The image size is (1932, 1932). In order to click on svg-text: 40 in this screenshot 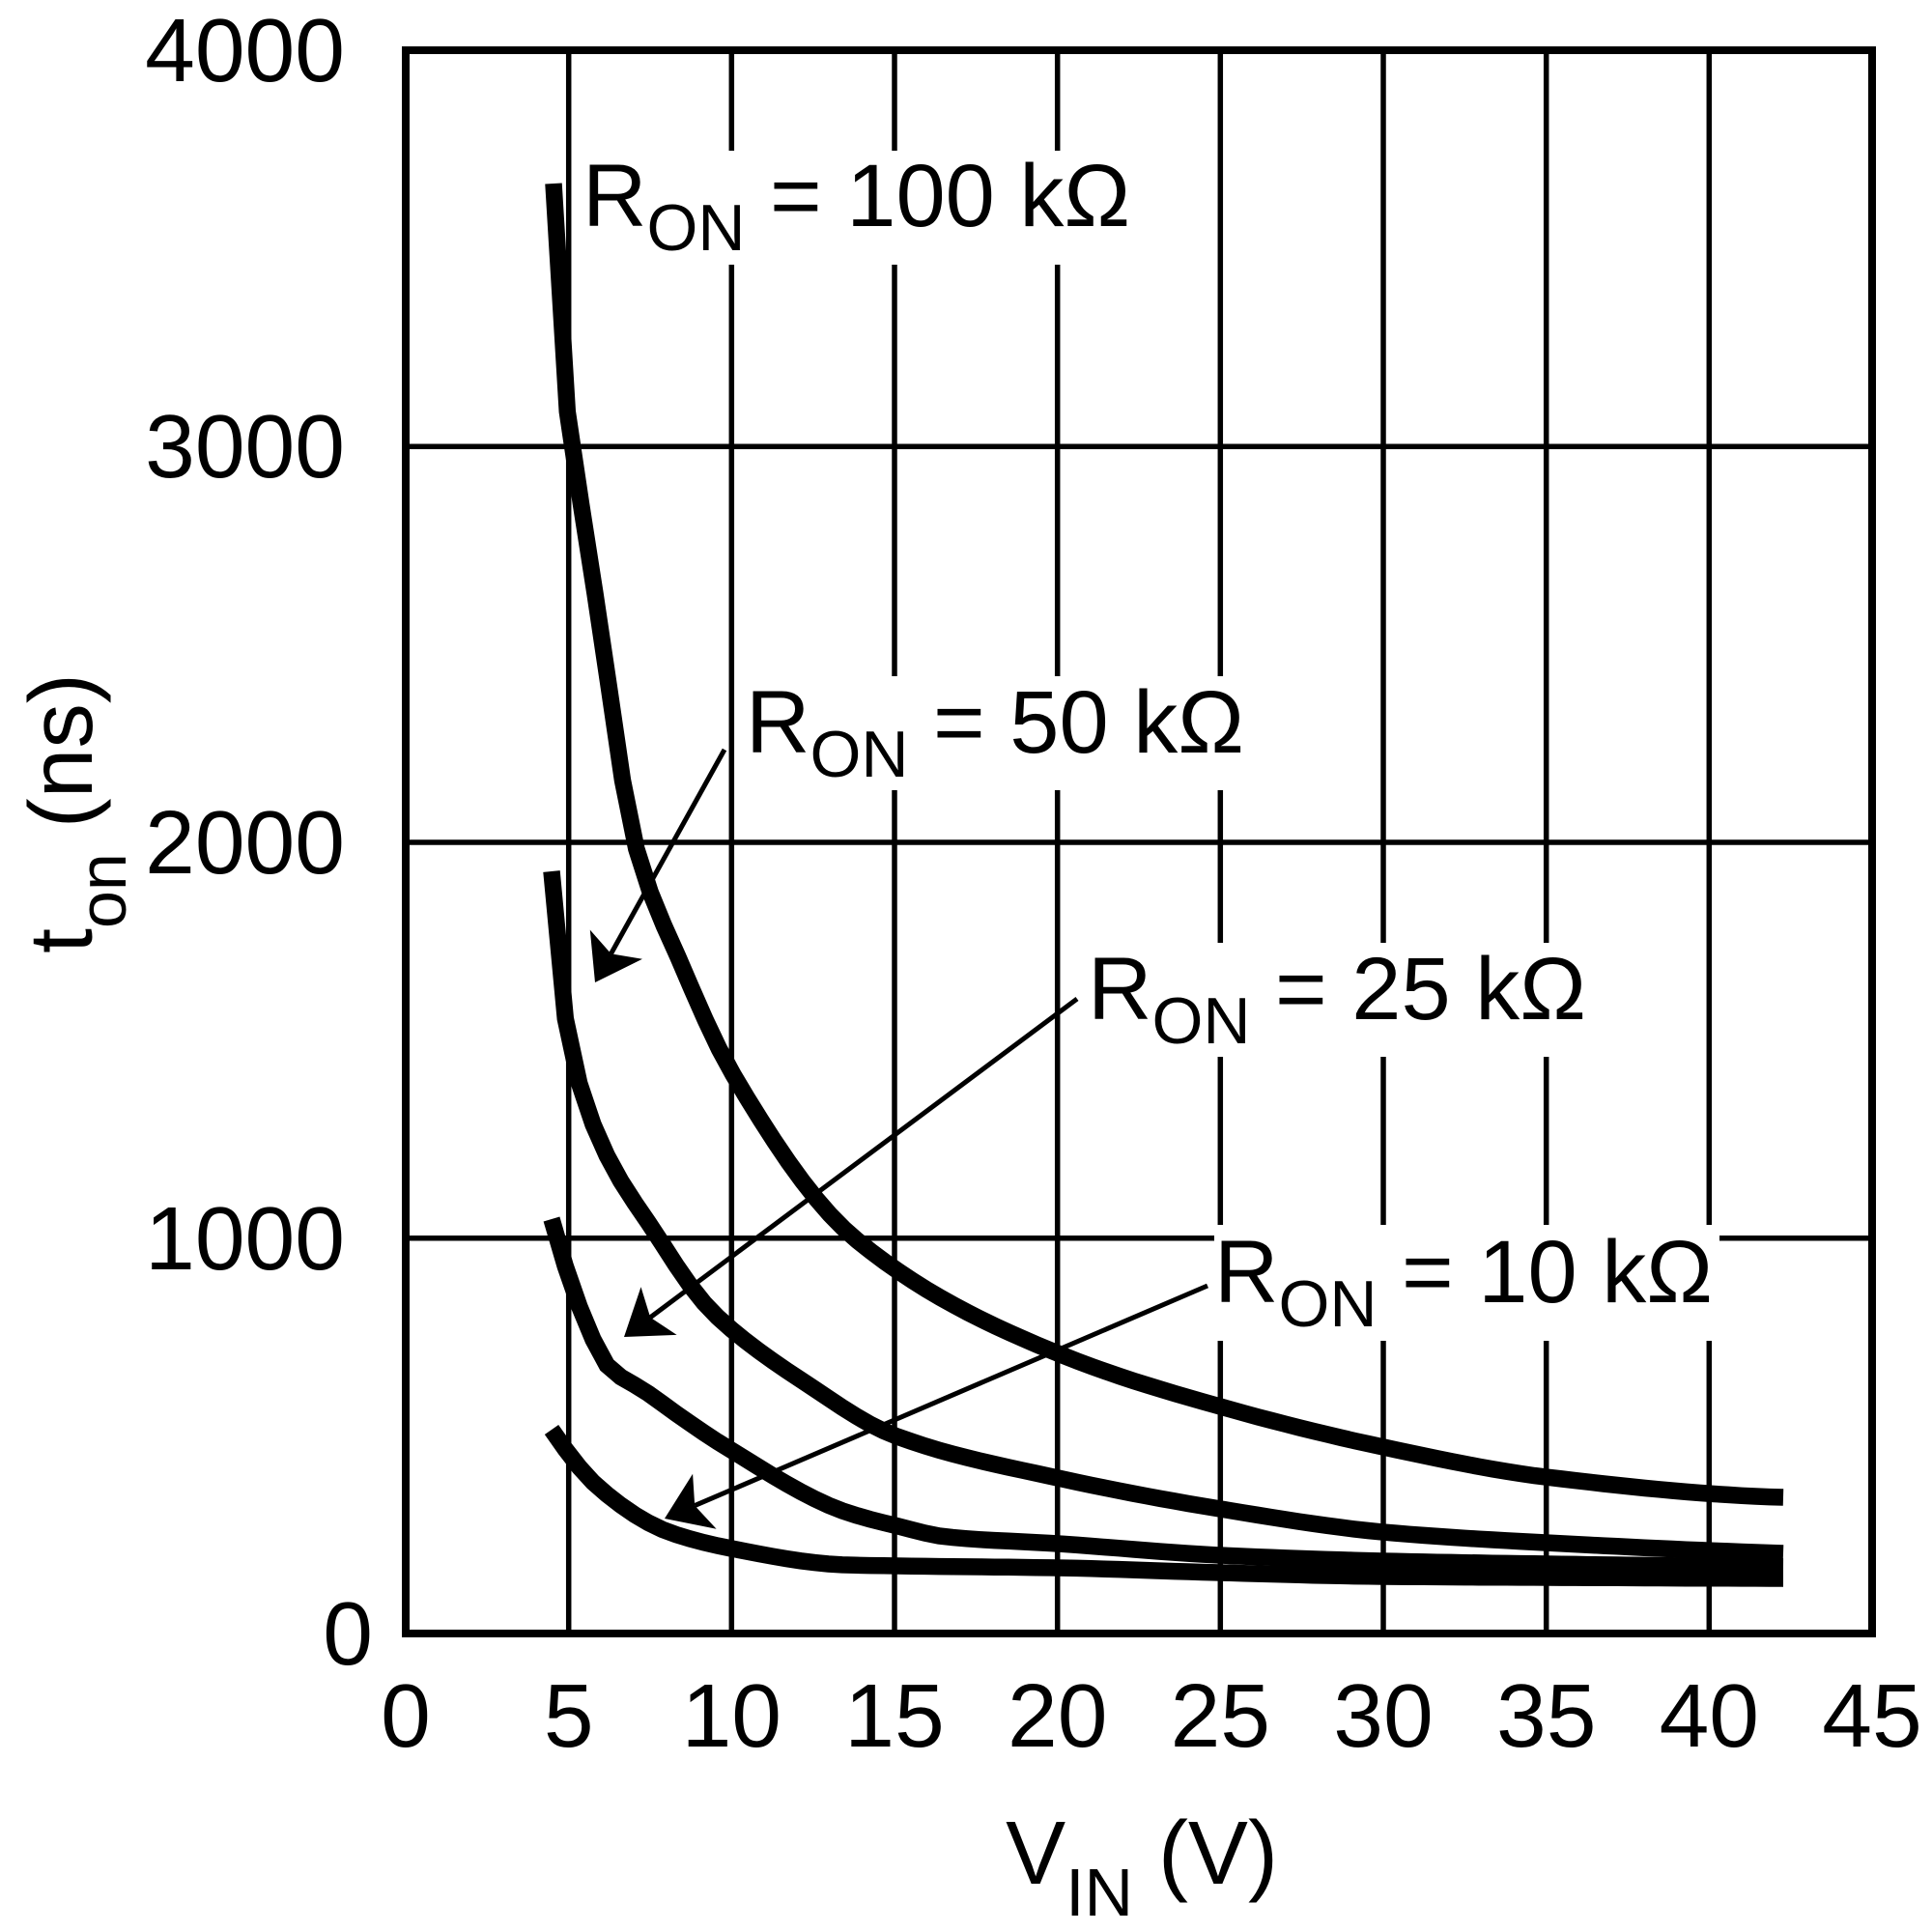, I will do `click(1709, 1715)`.